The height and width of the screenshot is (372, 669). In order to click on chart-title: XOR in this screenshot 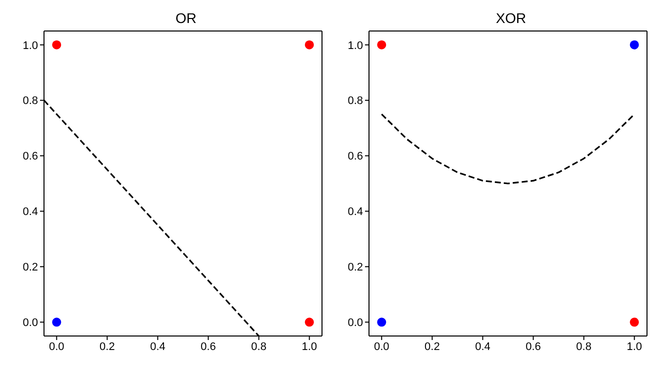, I will do `click(511, 18)`.